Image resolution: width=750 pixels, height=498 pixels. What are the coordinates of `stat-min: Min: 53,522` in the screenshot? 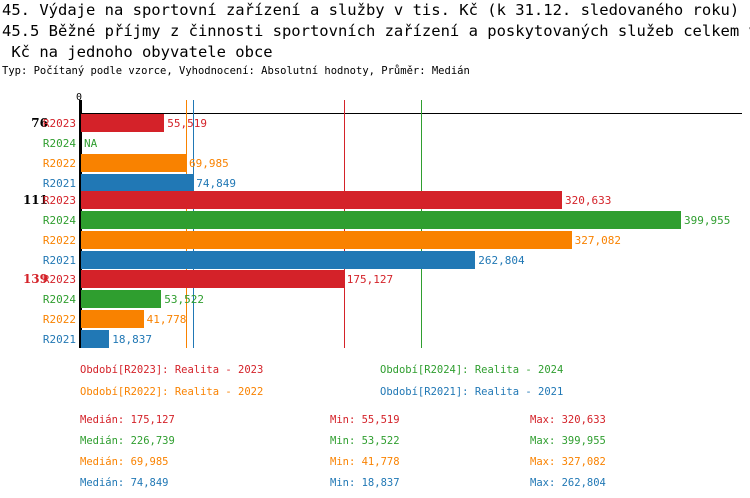 It's located at (365, 441).